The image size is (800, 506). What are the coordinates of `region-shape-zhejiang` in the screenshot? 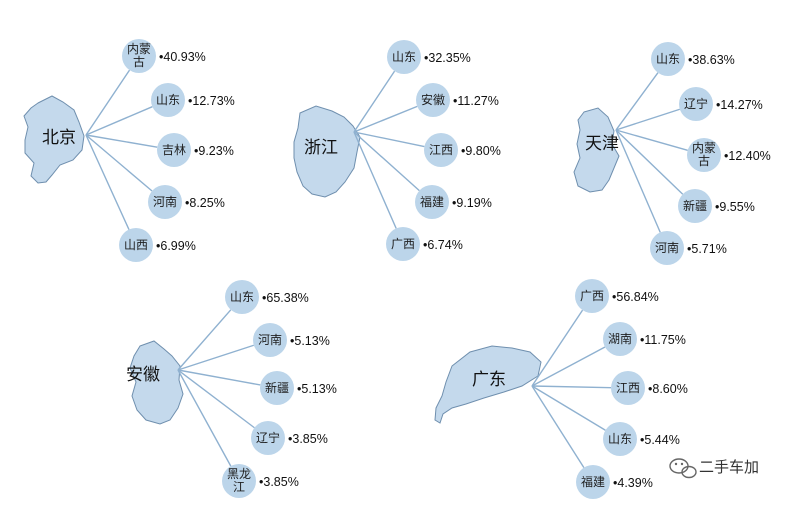 It's located at (327, 151).